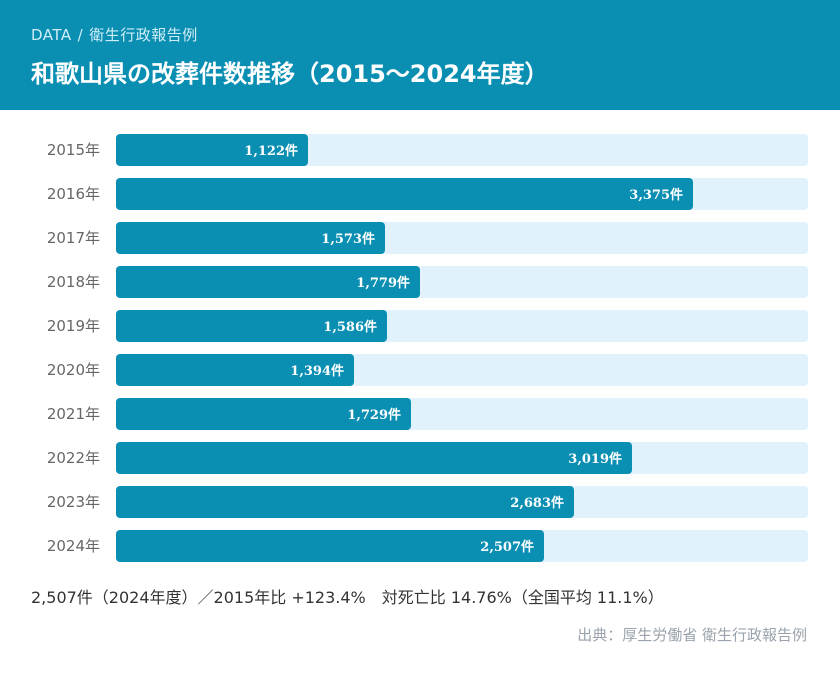  Describe the element at coordinates (383, 283) in the screenshot. I see `value-label: 1,779件` at that location.